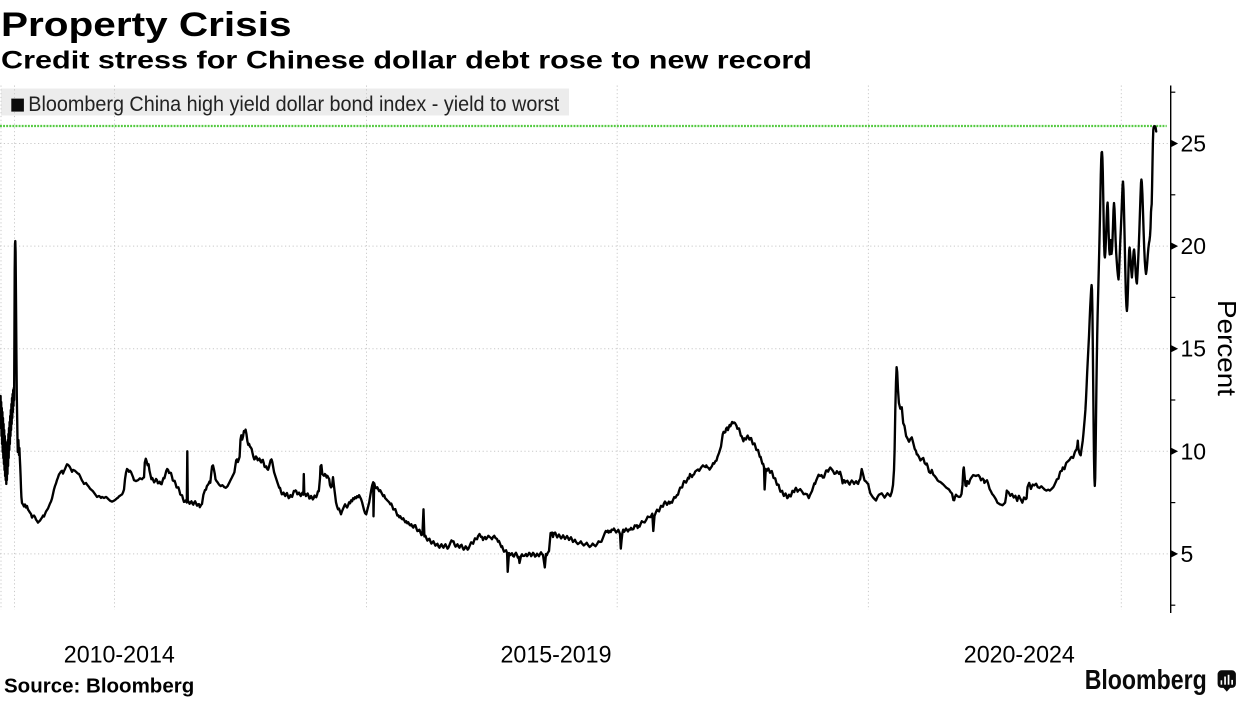  What do you see at coordinates (1019, 655) in the screenshot?
I see `svg-text: 2020-2024` at bounding box center [1019, 655].